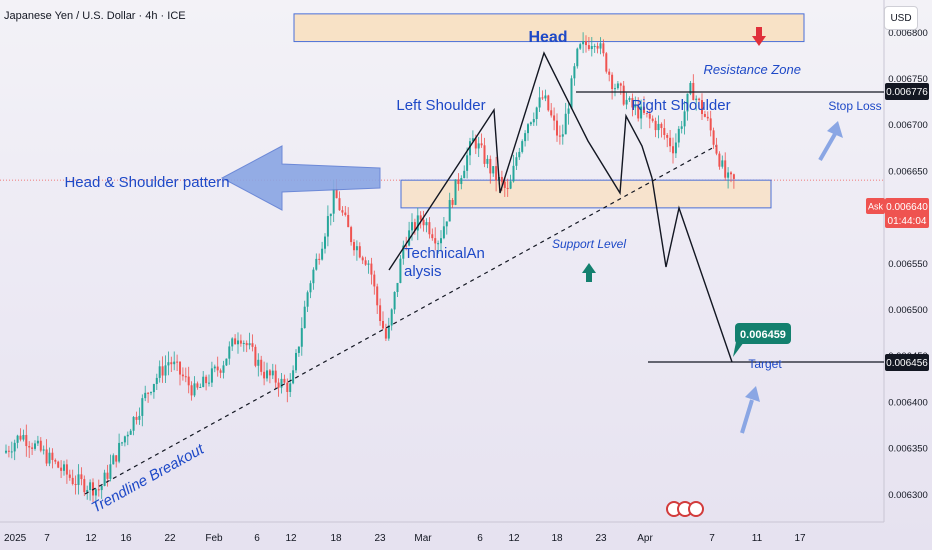 Image resolution: width=932 pixels, height=550 pixels. What do you see at coordinates (897, 213) in the screenshot?
I see `ask-price-tag: Ask 0.006640 01:44:04` at bounding box center [897, 213].